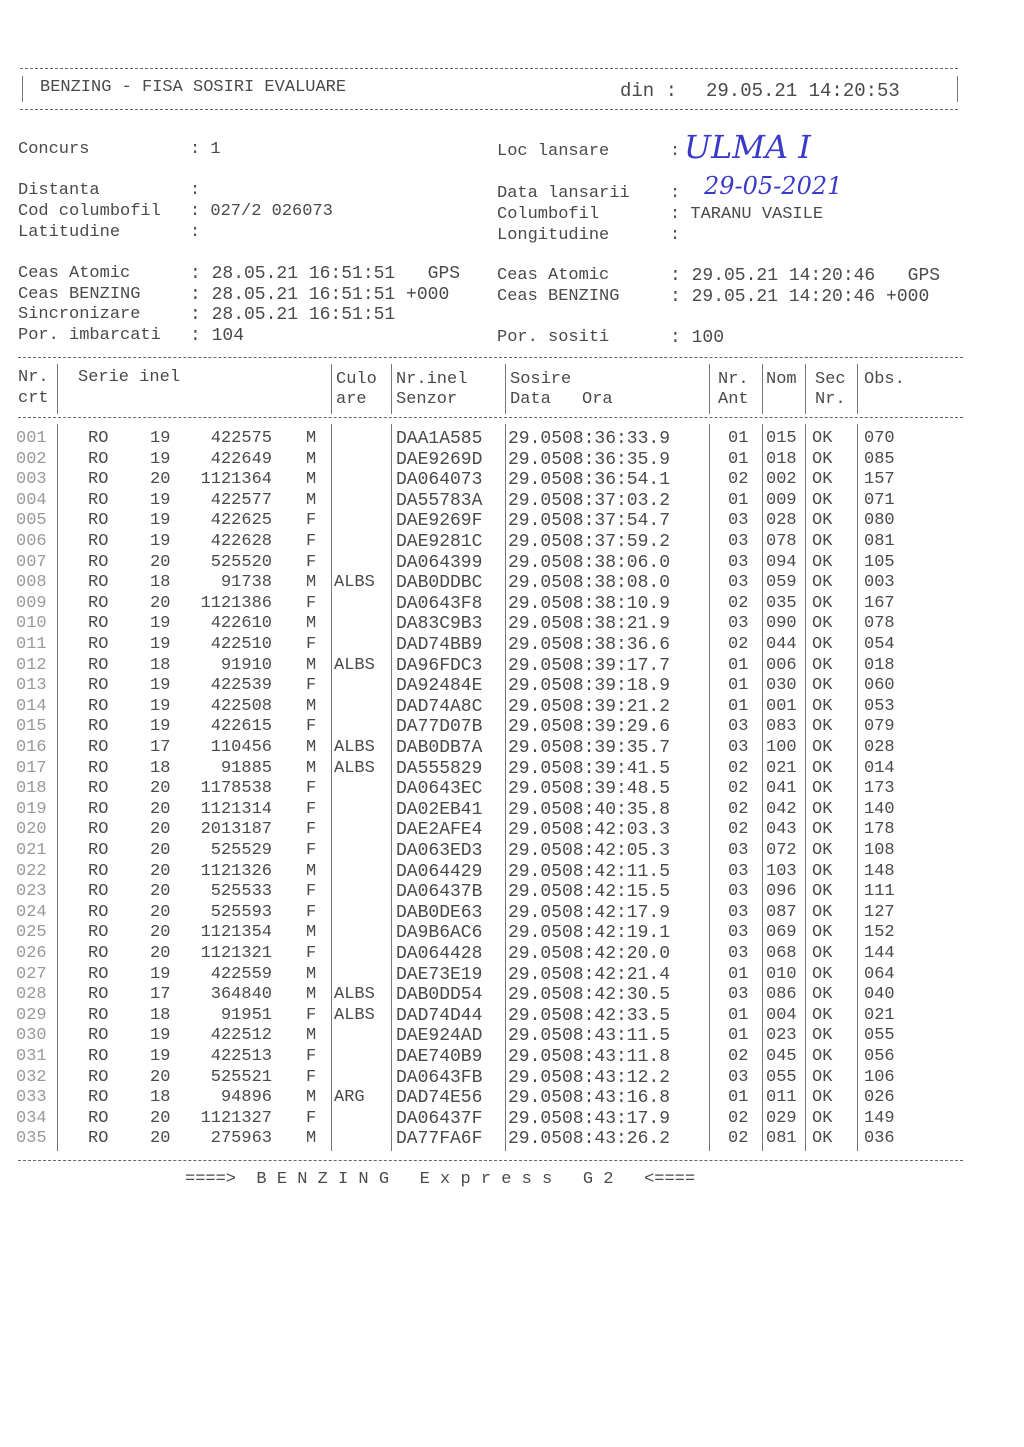 This screenshot has height=1447, width=1024. Describe the element at coordinates (781, 850) in the screenshot. I see `cell-nom: 072` at that location.